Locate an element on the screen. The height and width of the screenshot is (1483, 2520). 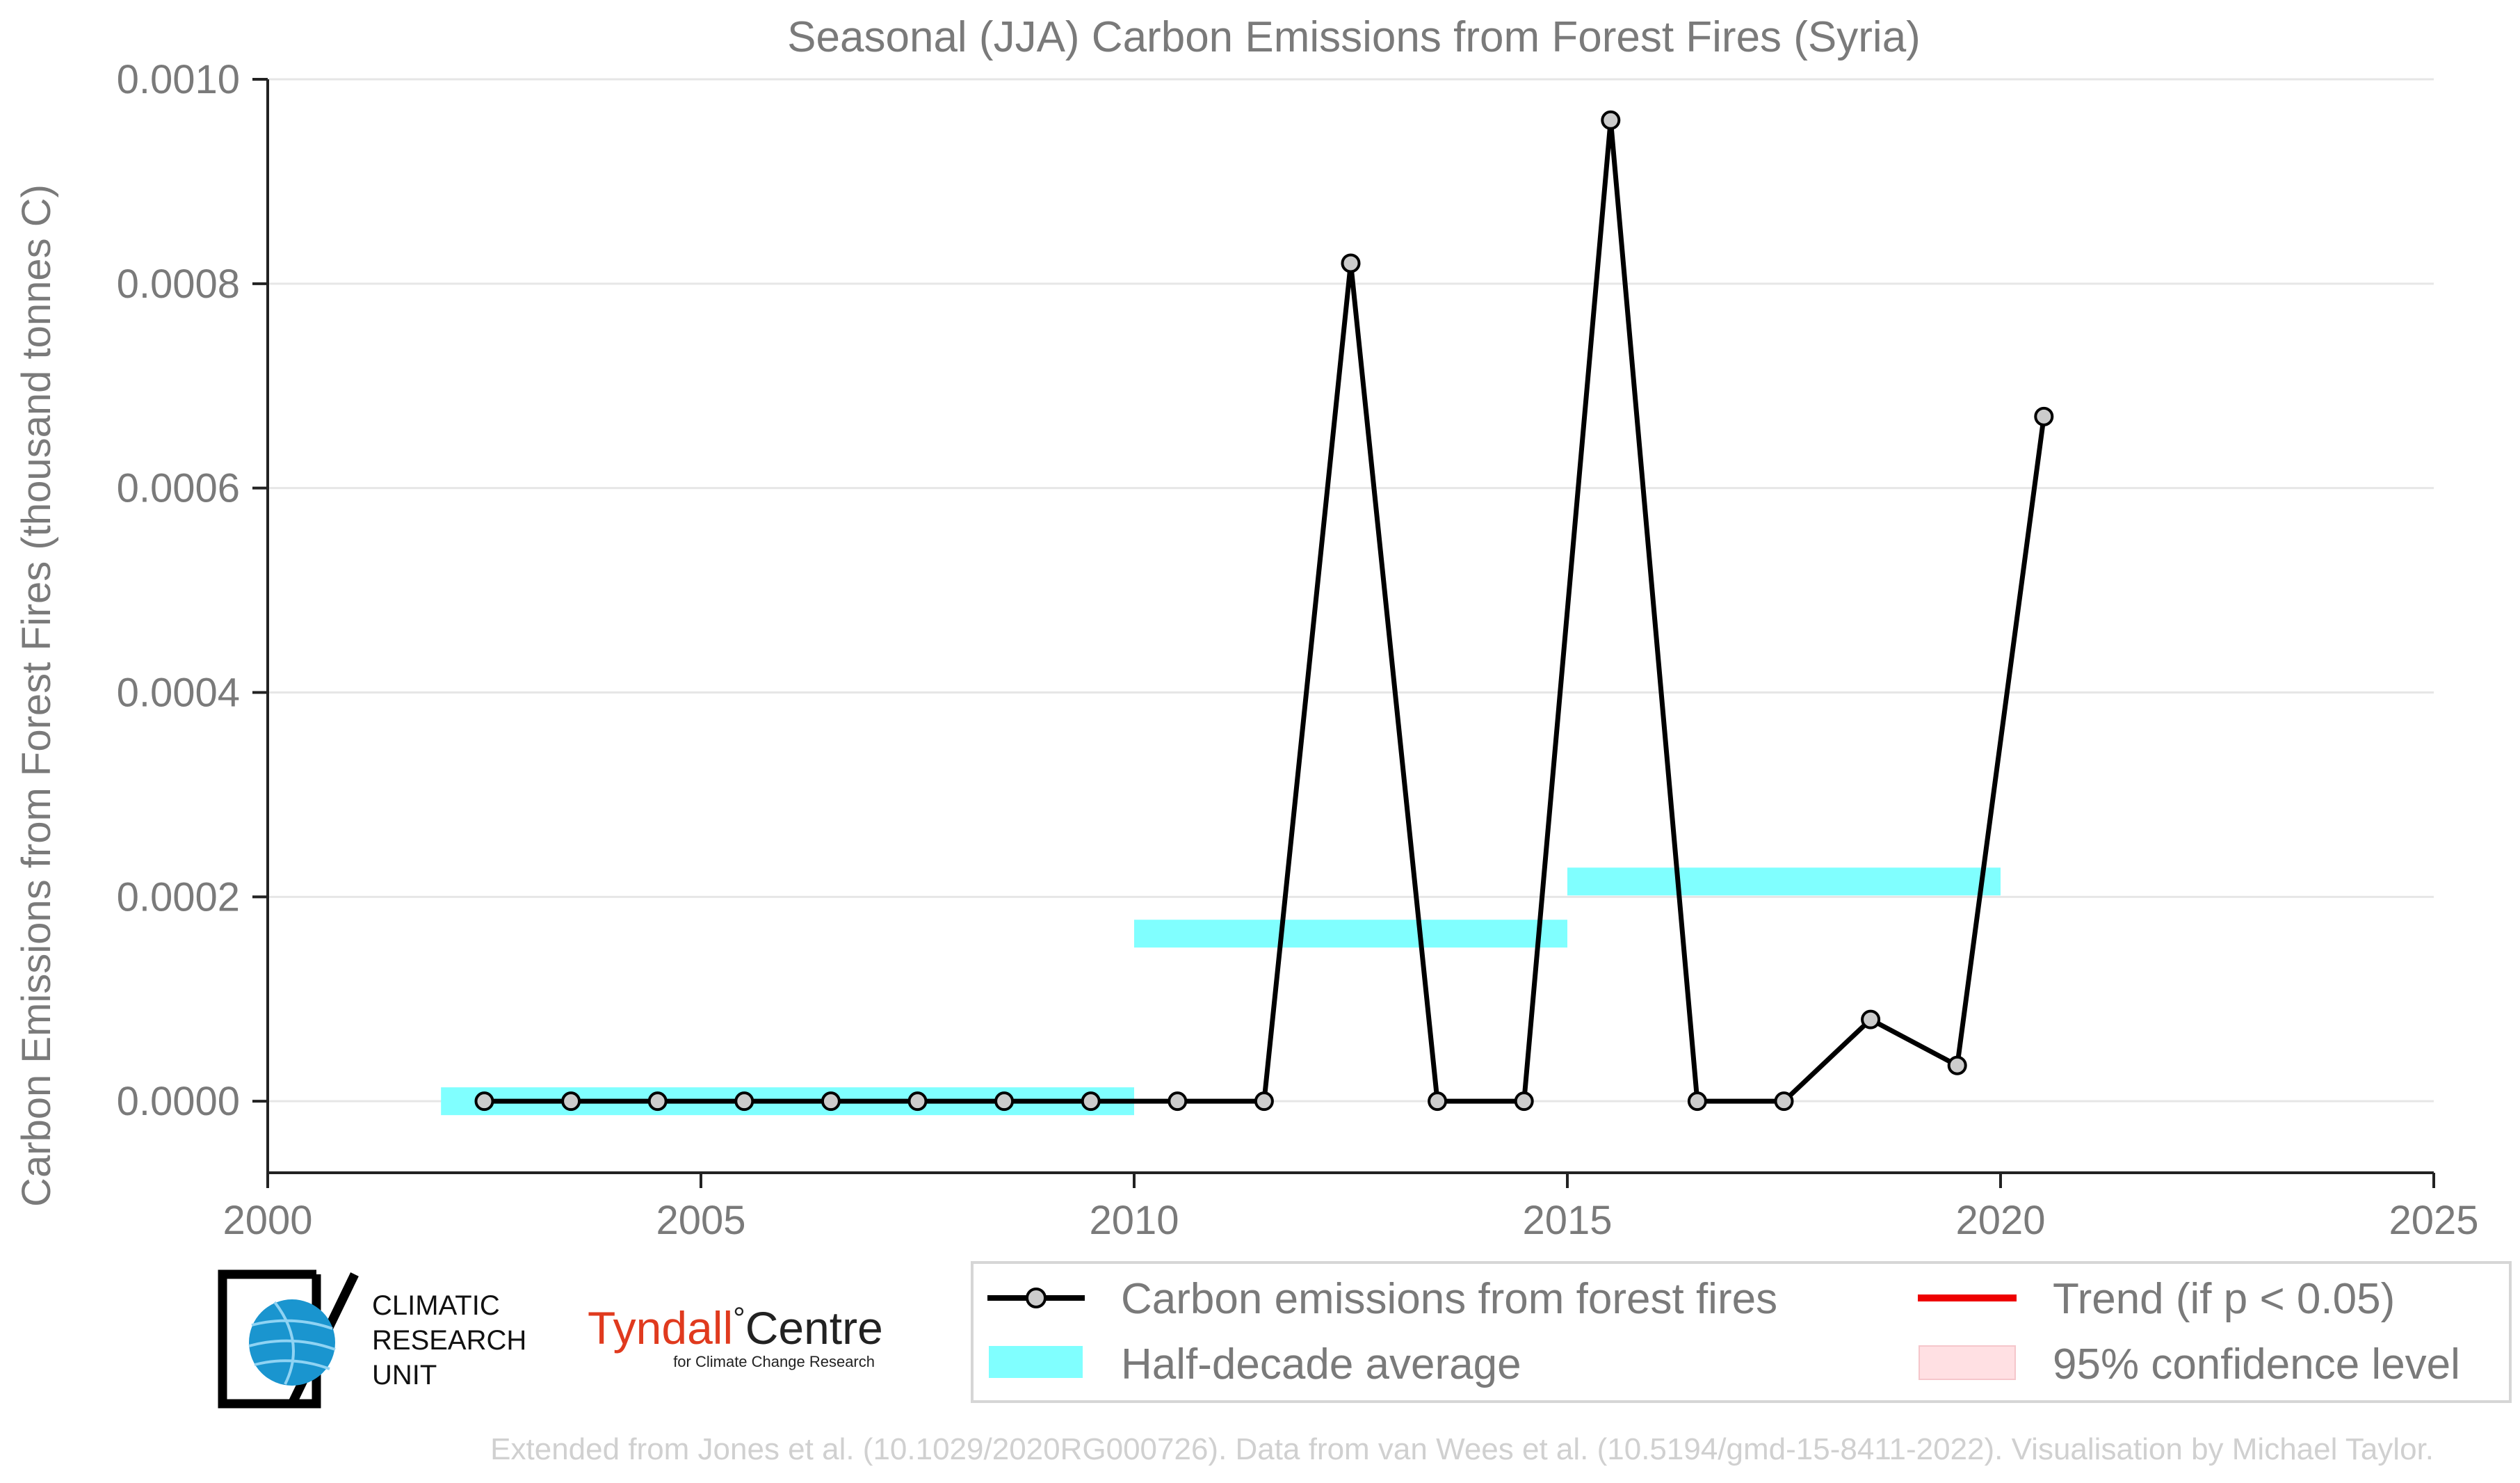
legend-item-carbon-emissions: Carbon emissions from forest fires is located at coordinates (1382, 1299).